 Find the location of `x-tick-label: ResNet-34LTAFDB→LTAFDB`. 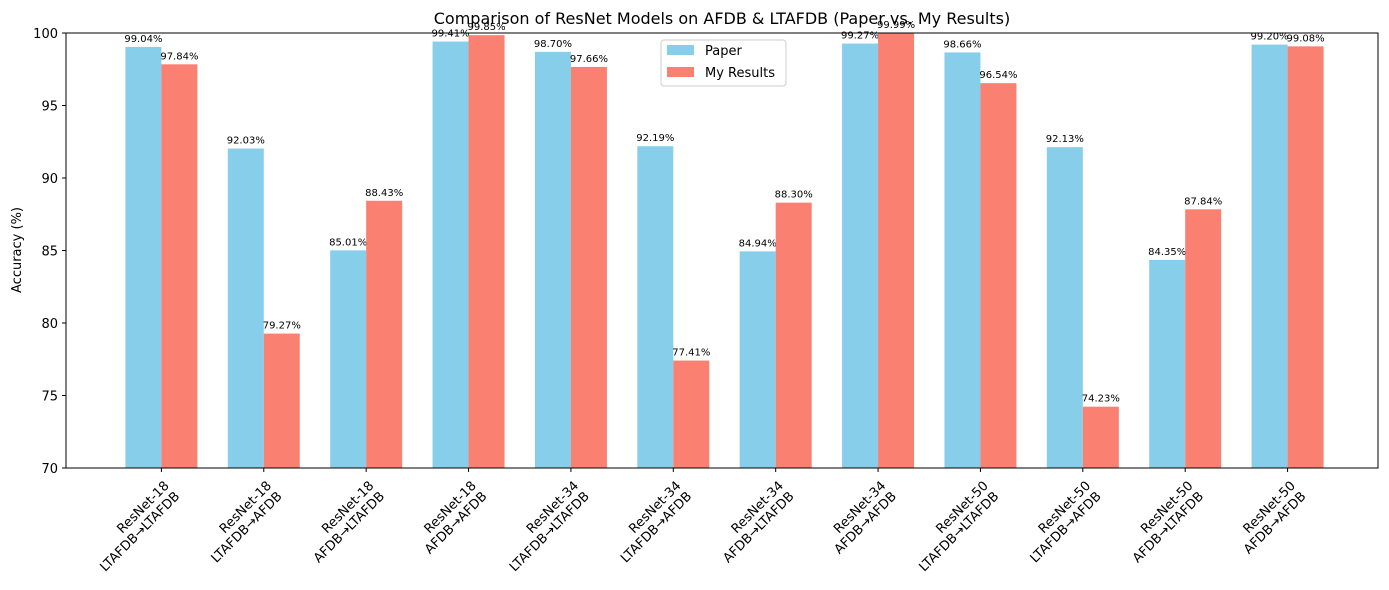

x-tick-label: ResNet-34LTAFDB→LTAFDB is located at coordinates (544, 527).